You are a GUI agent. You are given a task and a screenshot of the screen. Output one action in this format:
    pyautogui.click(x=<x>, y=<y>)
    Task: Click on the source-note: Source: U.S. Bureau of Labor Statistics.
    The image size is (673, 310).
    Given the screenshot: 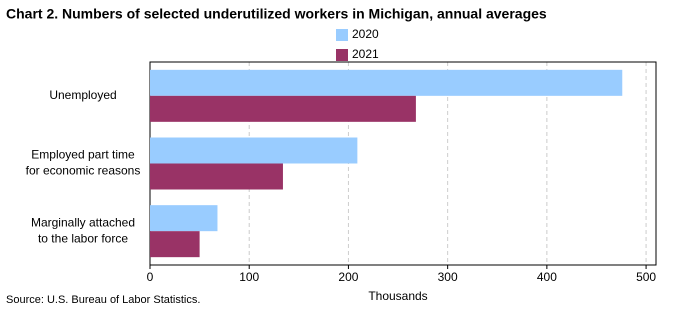 What is the action you would take?
    pyautogui.click(x=103, y=300)
    